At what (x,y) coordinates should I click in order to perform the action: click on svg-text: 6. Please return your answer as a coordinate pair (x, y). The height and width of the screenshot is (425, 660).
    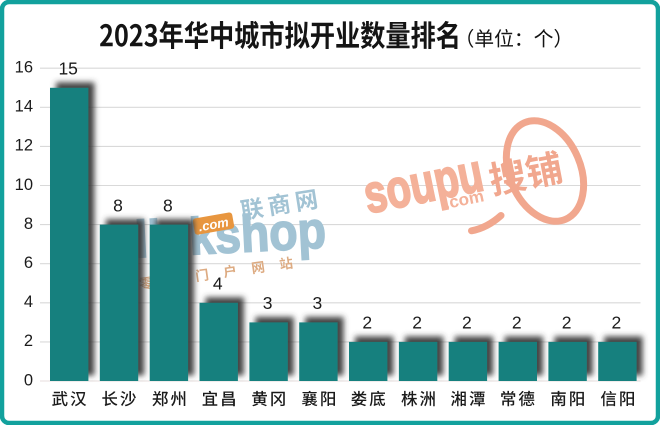
    Looking at the image, I should click on (28, 263).